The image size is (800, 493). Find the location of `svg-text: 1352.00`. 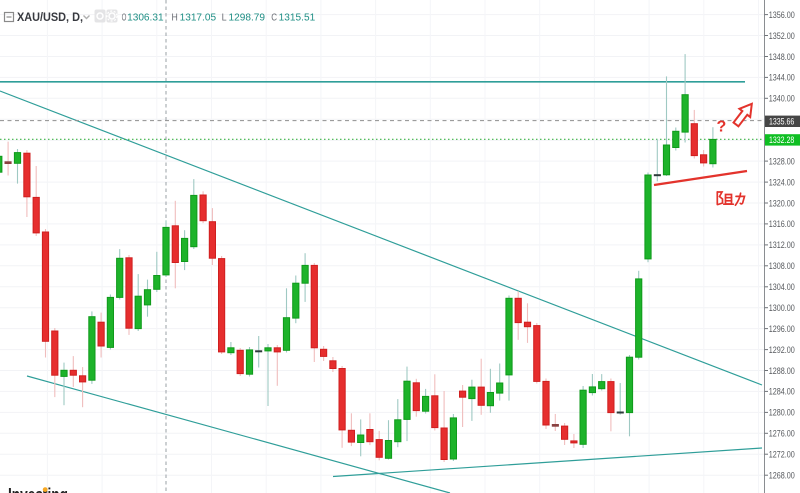

svg-text: 1352.00 is located at coordinates (782, 35).